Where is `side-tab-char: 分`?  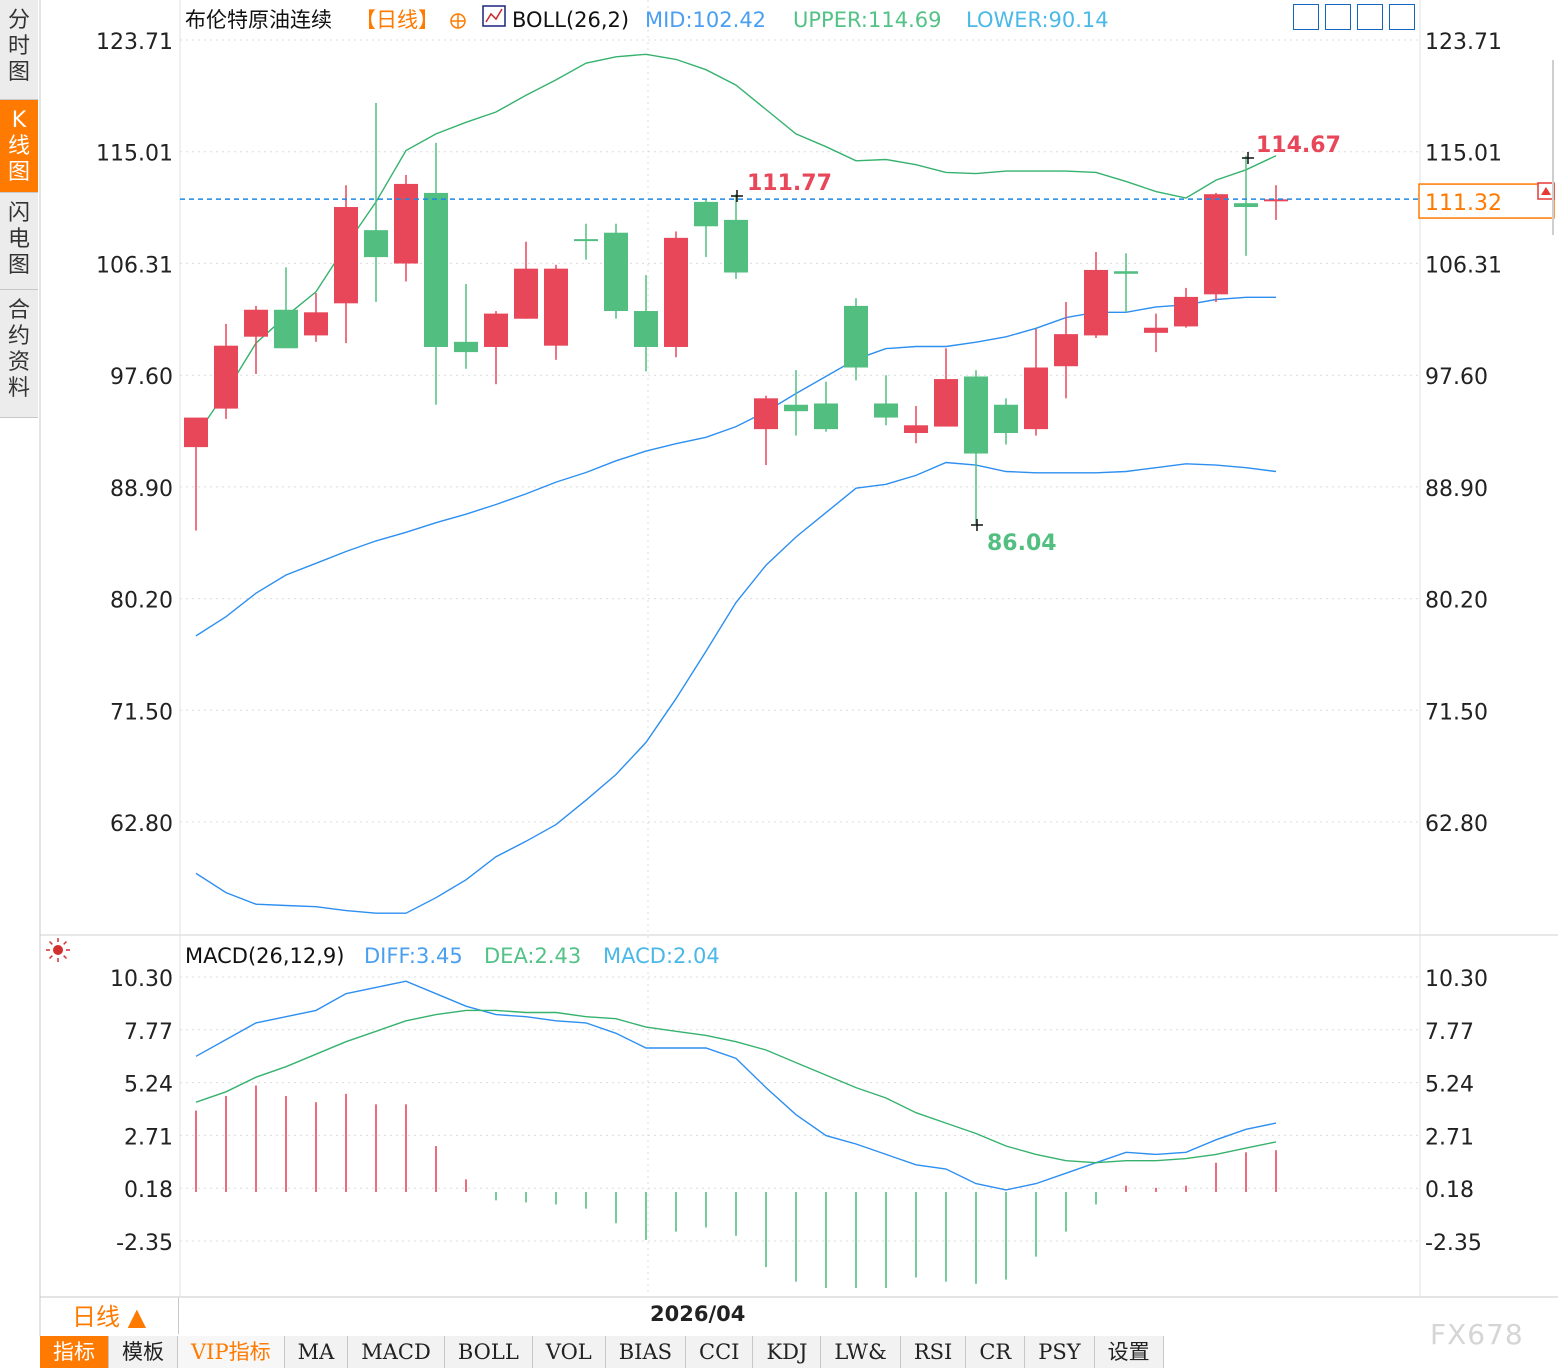
side-tab-char: 分 is located at coordinates (18, 20).